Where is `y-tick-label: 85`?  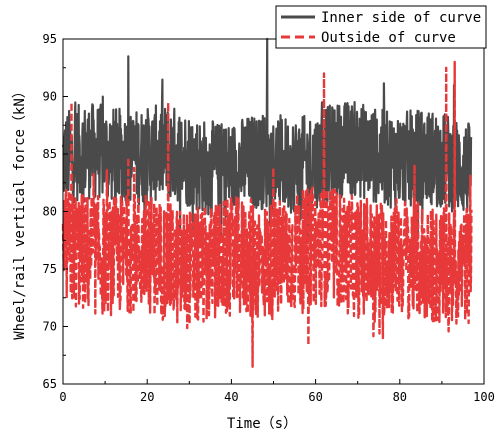
y-tick-label: 85 is located at coordinates (50, 154).